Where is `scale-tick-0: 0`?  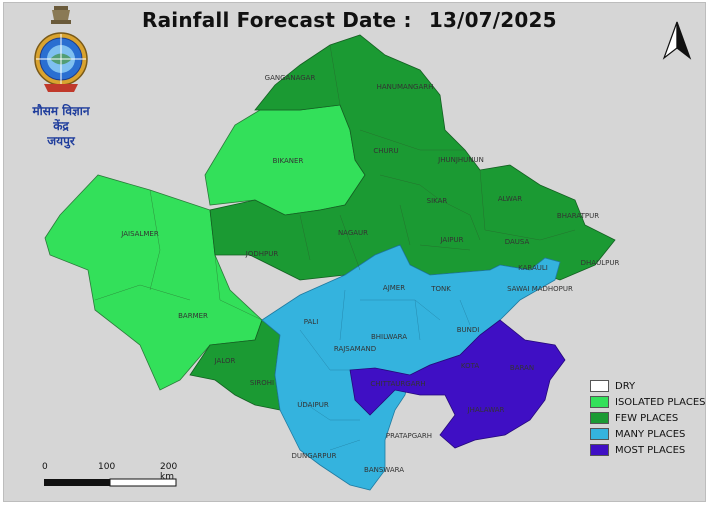 scale-tick-0: 0 is located at coordinates (45, 467).